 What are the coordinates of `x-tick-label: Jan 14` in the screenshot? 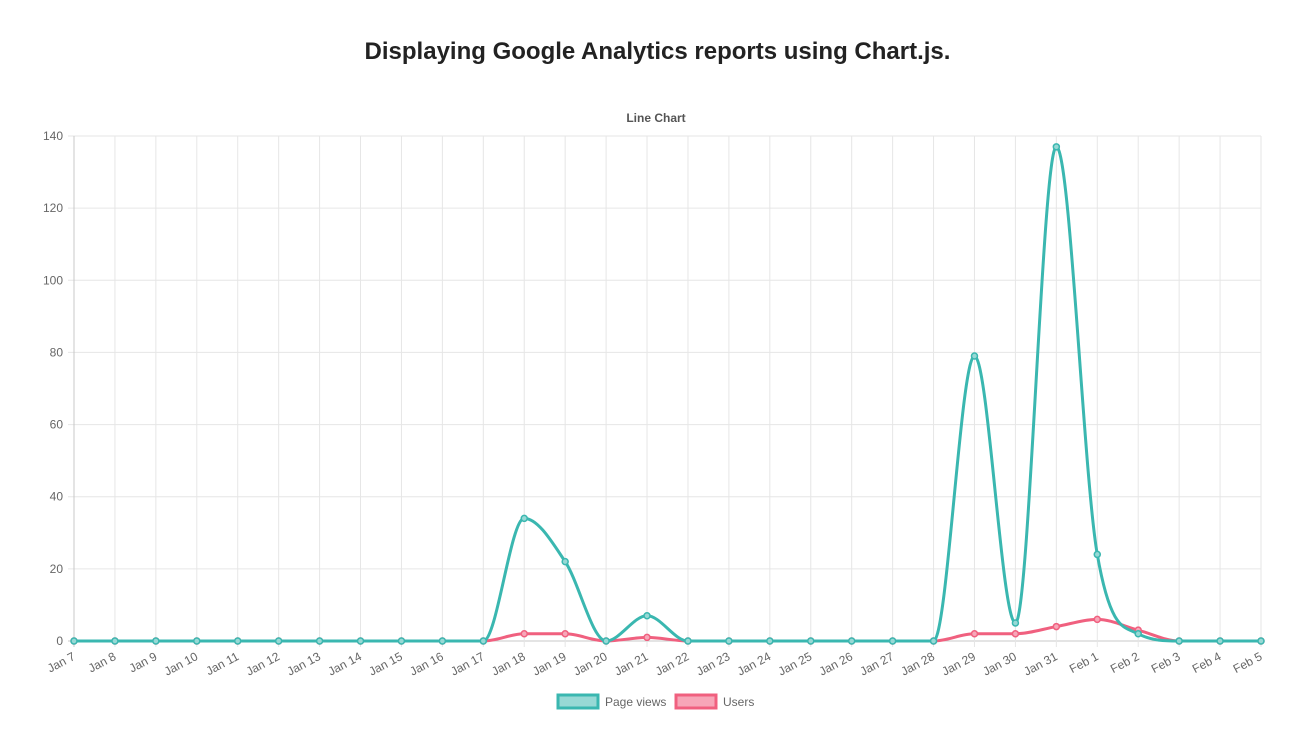 It's located at (345, 663).